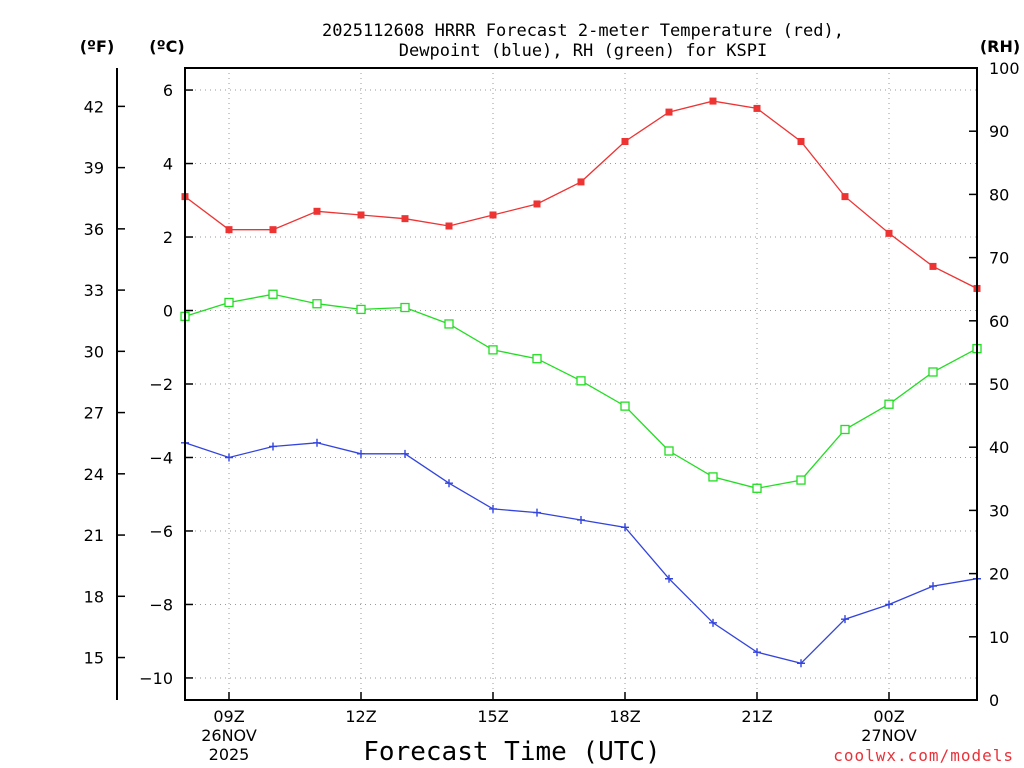  I want to click on fahrenheit-tick-label: 27, so click(94, 413).